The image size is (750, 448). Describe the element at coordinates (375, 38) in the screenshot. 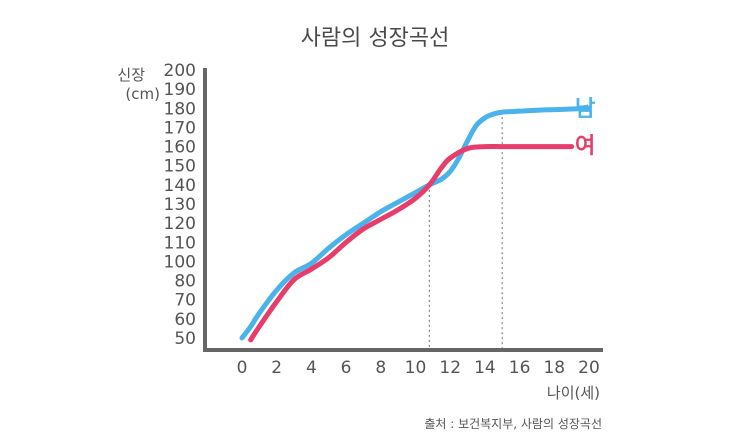

I see `chart-title: 사람의 성장곡선` at that location.